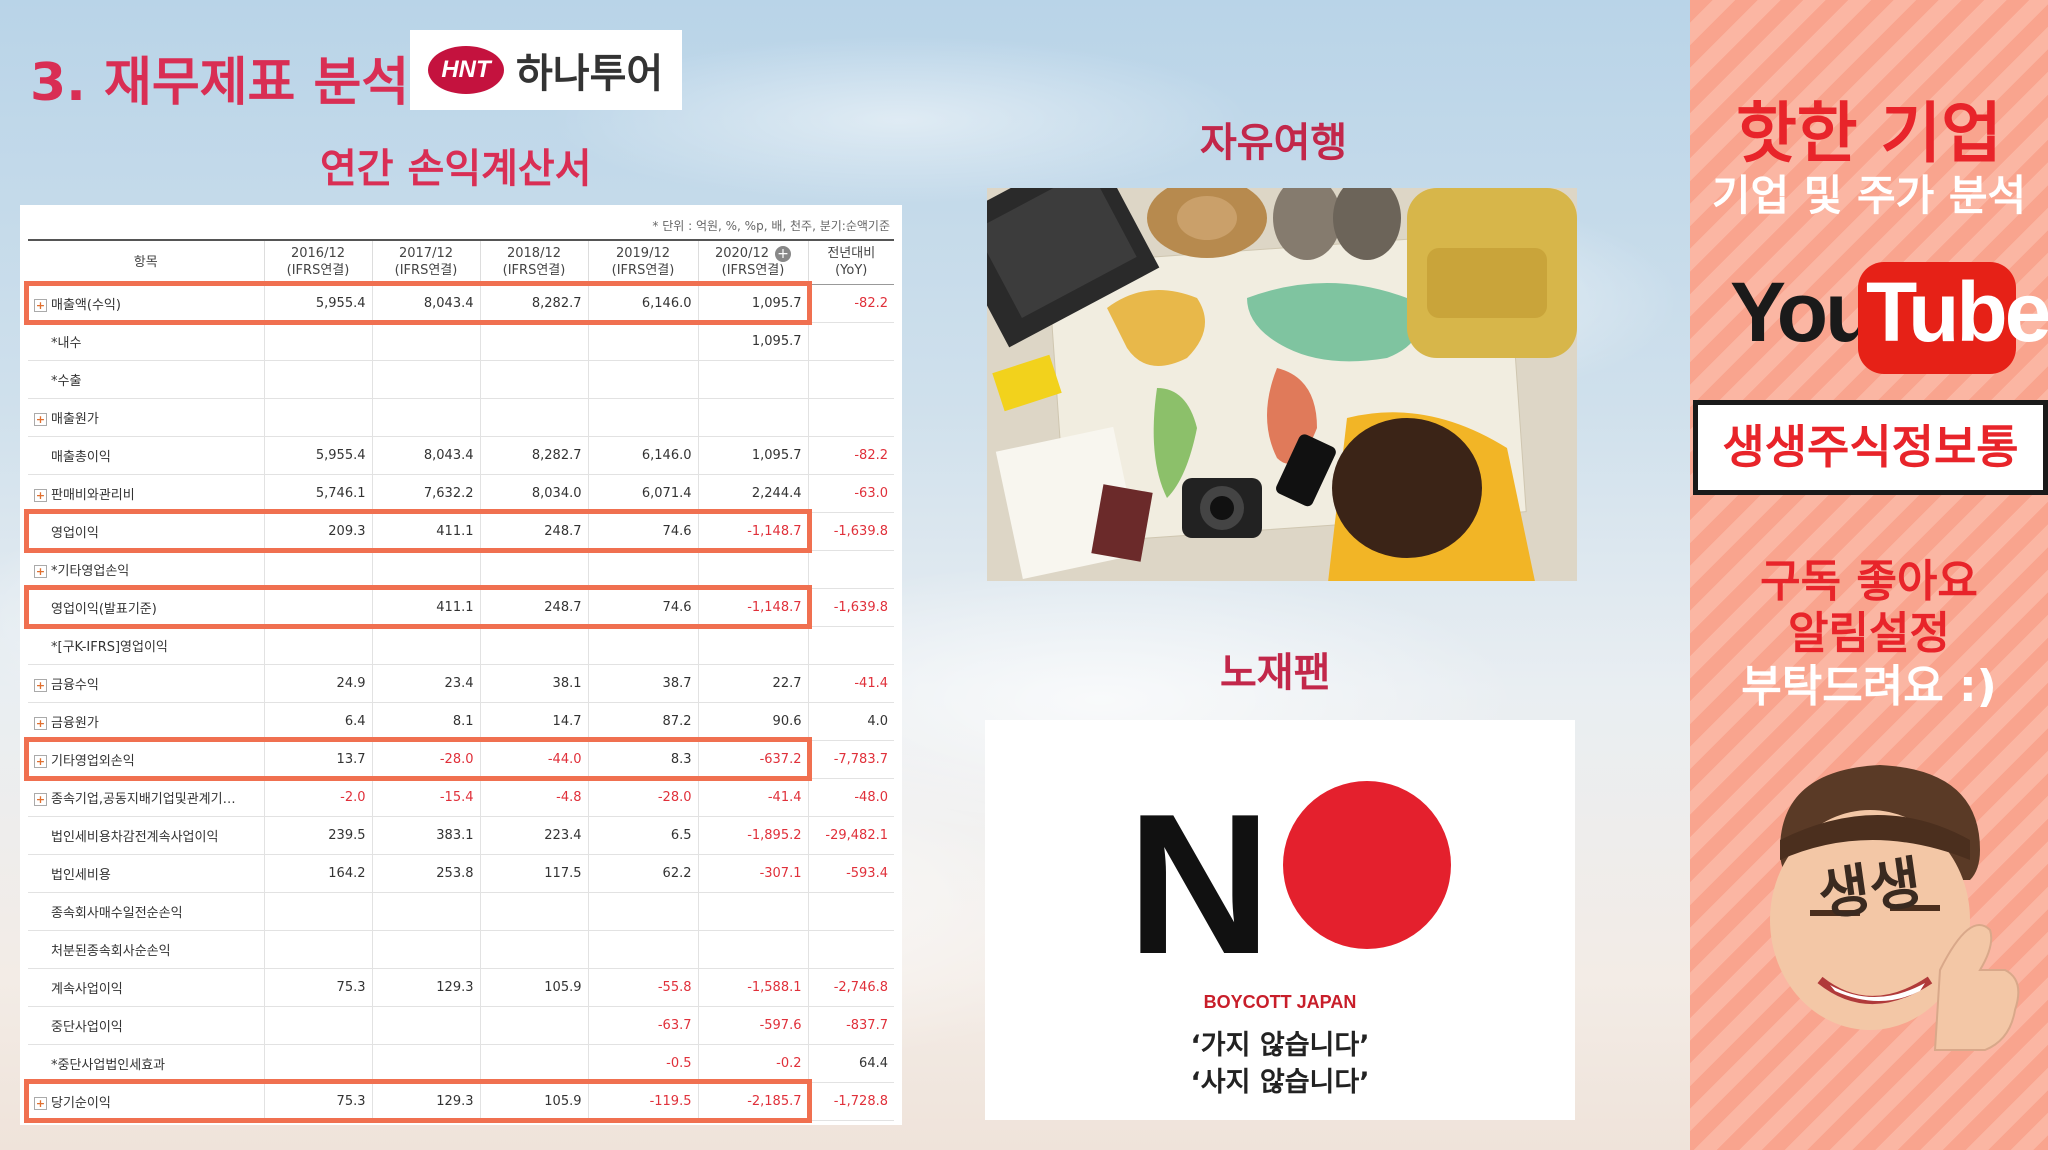  Describe the element at coordinates (851, 254) in the screenshot. I see `column-header-line: 전년대비` at that location.